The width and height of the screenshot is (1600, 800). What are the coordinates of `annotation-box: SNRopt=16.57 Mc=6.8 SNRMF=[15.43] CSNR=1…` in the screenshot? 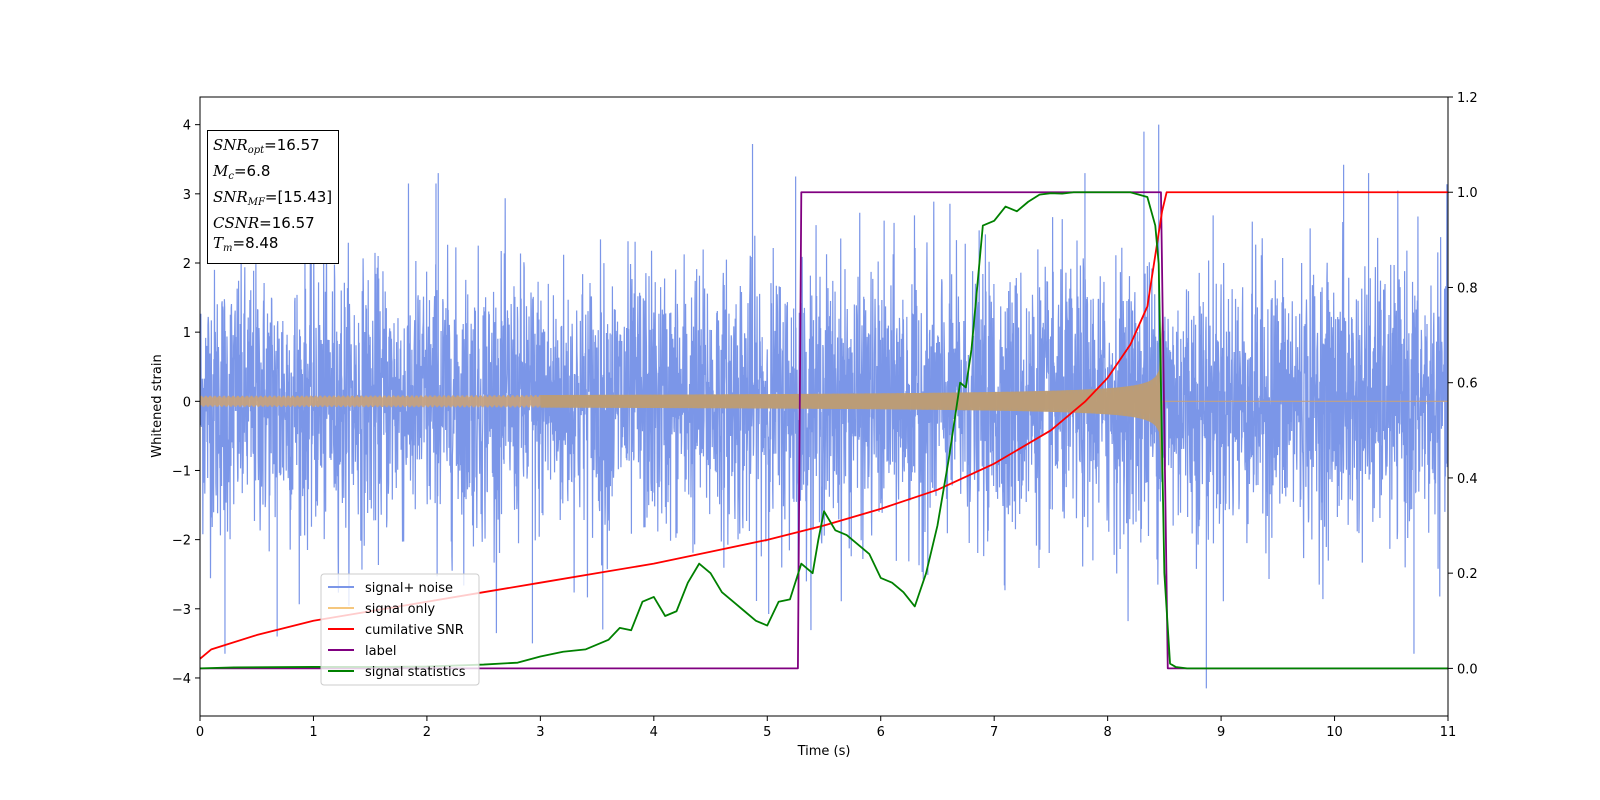 It's located at (273, 197).